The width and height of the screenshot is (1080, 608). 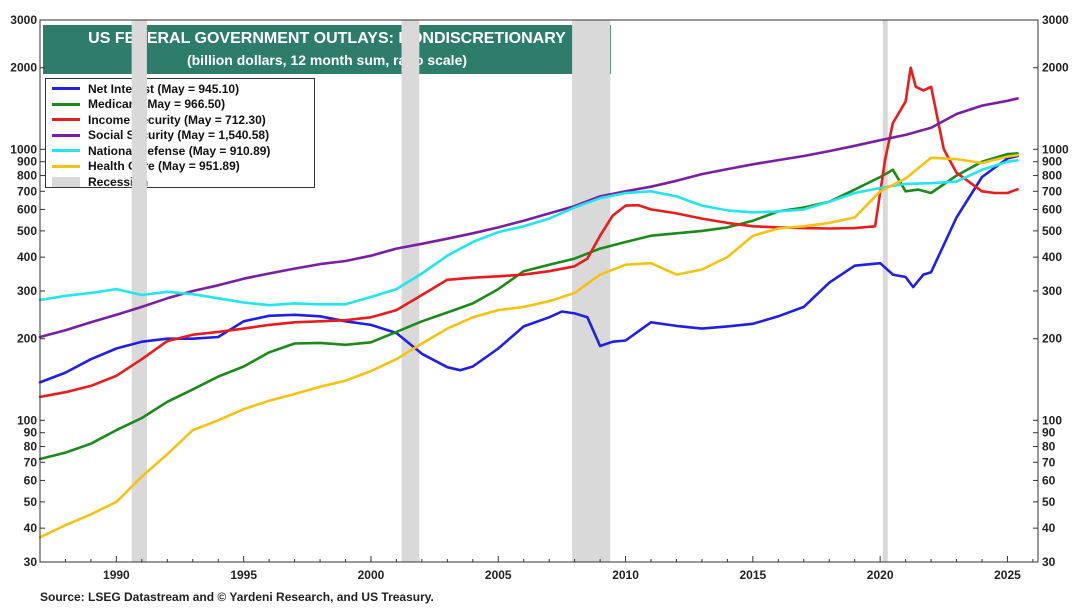 I want to click on x-tick-label: 2010, so click(x=625, y=575).